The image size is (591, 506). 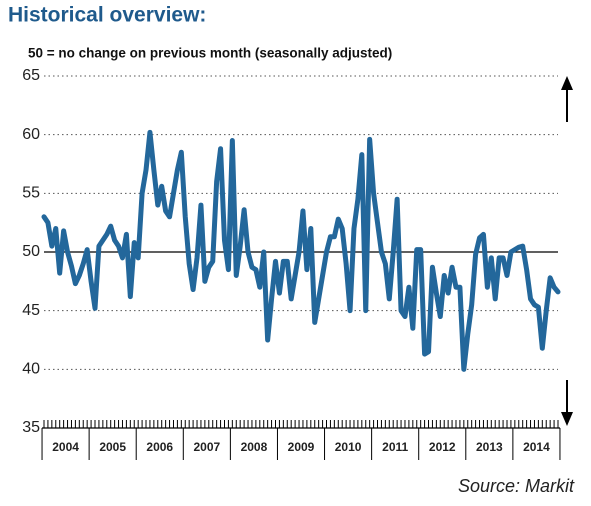 I want to click on y-tick-label: 35, so click(x=31, y=427).